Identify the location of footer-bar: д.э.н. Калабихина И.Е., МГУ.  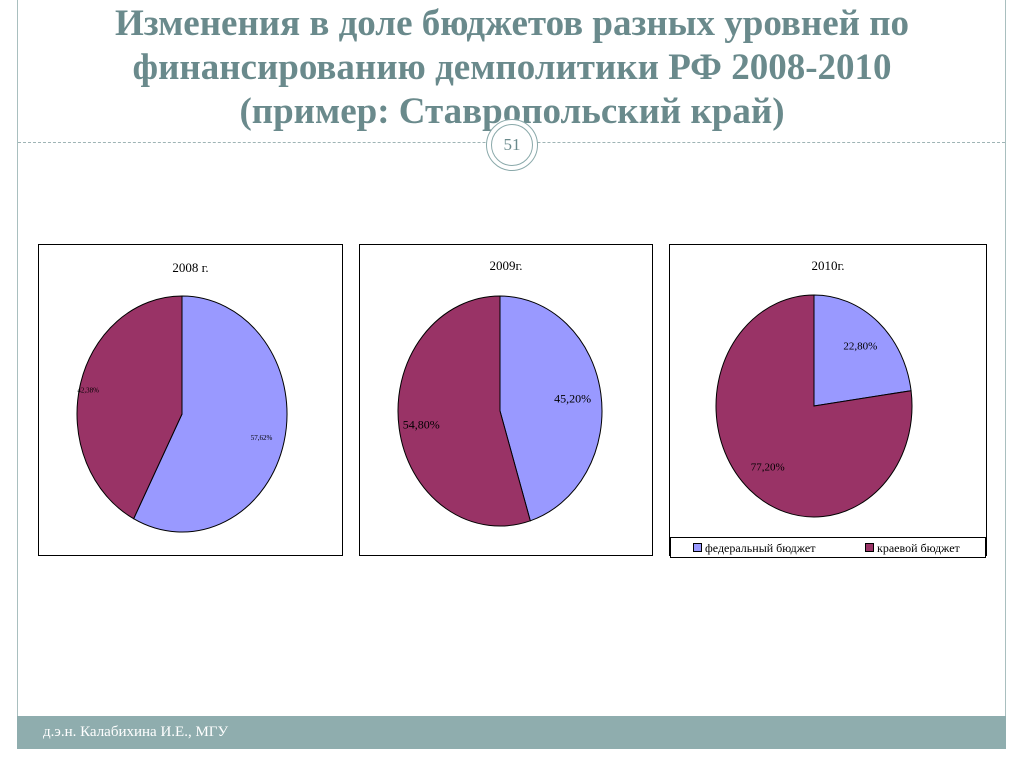
(511, 732).